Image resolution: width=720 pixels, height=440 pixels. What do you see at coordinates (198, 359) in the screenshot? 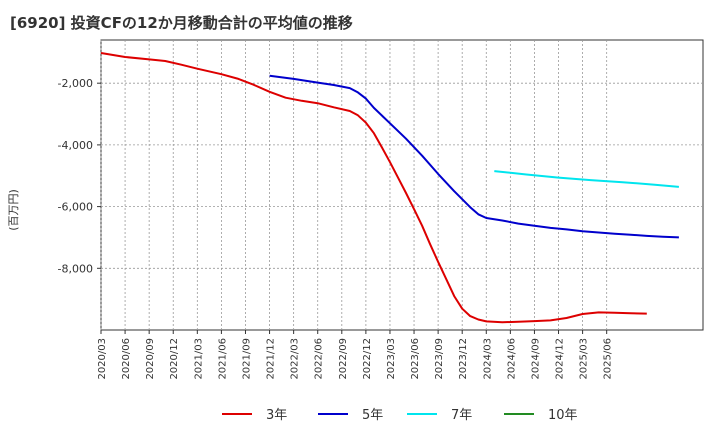
I see `x-tick-label: 2021/03` at bounding box center [198, 359].